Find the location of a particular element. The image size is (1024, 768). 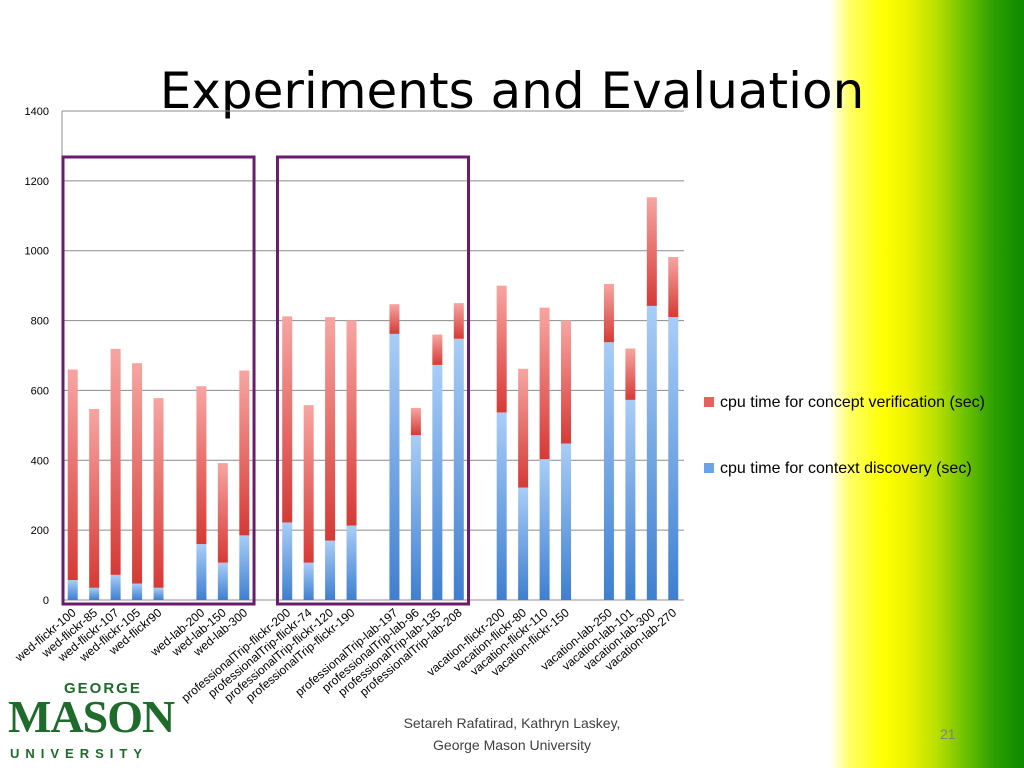

y-tick-label: 200 is located at coordinates (40, 531).